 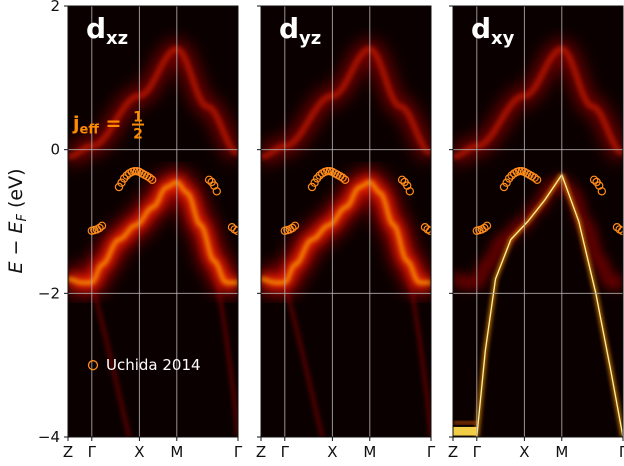 What do you see at coordinates (107, 30) in the screenshot?
I see `panel-title: dxz` at bounding box center [107, 30].